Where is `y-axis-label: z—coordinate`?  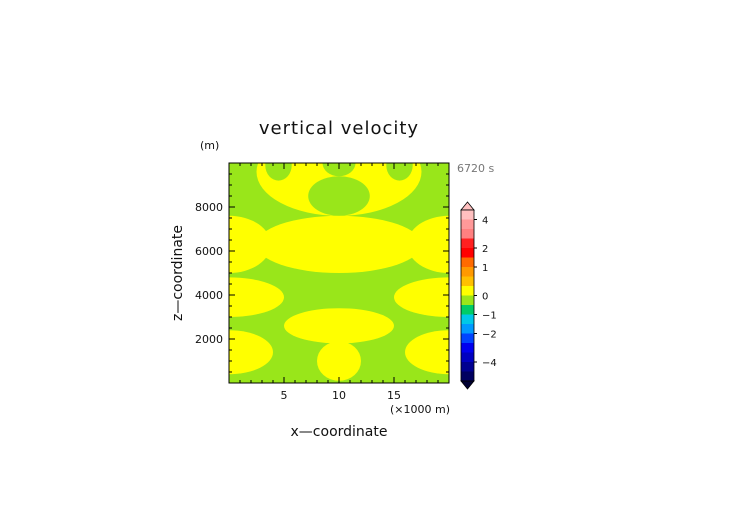
y-axis-label: z—coordinate is located at coordinates (178, 273).